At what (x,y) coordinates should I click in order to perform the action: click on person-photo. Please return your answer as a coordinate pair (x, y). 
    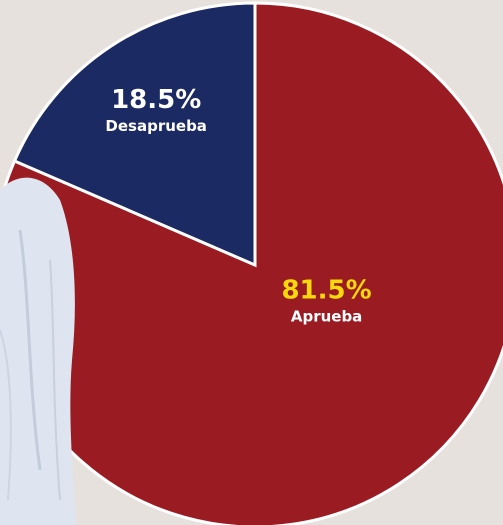
    Looking at the image, I should click on (38, 351).